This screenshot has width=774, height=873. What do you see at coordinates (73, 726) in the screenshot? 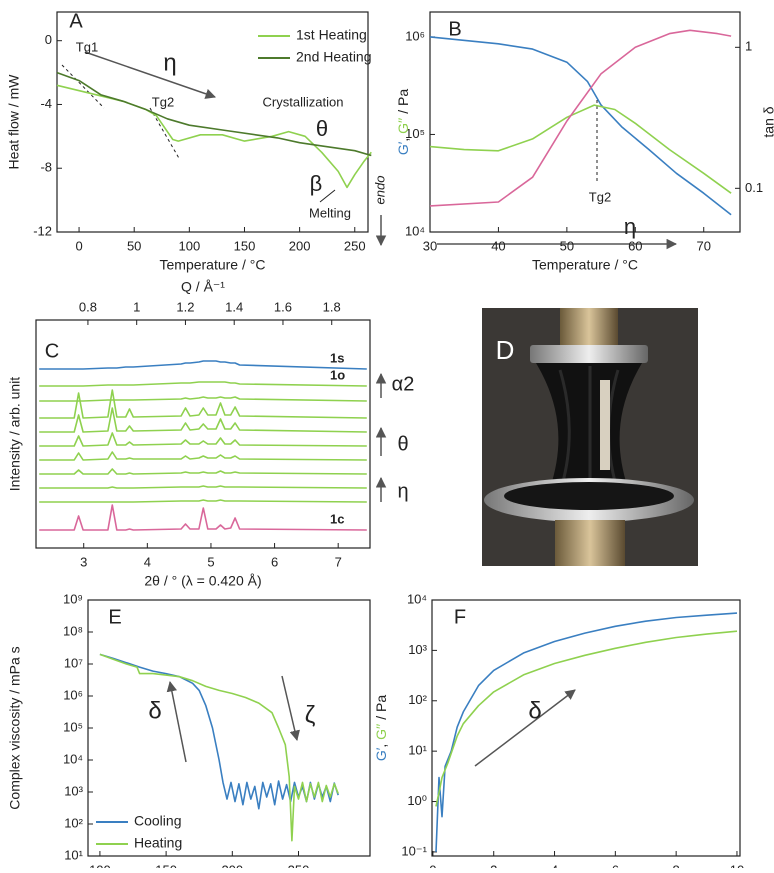
I see `y-tick-label: 10⁵` at bounding box center [73, 726].